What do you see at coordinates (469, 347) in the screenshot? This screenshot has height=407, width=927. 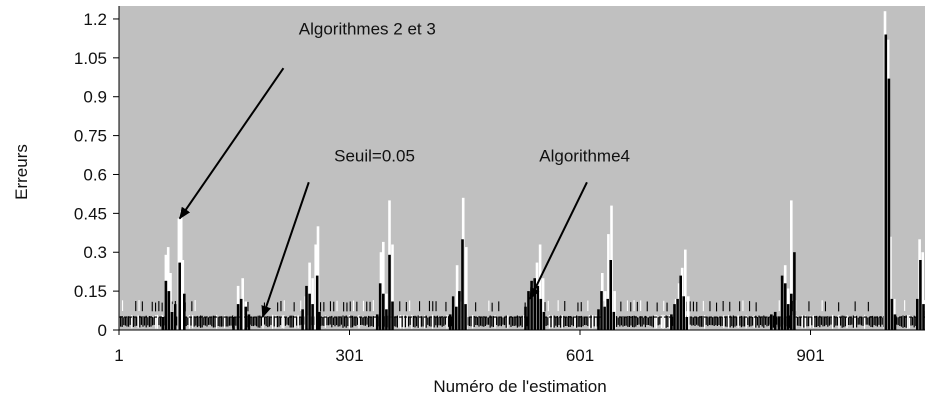 I see `x-axis: 1 301 601 901` at bounding box center [469, 347].